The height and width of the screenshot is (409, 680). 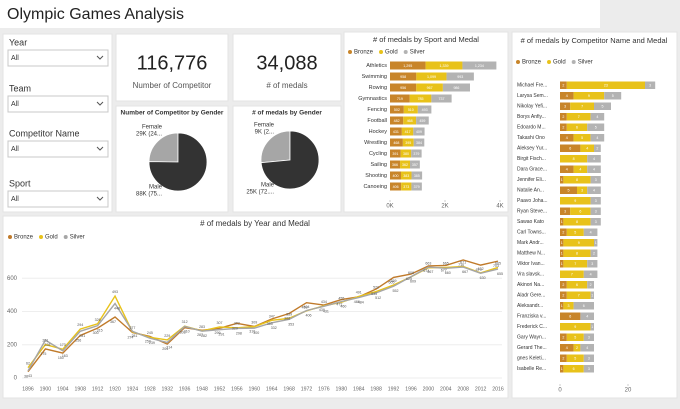 I want to click on data-label: 23, so click(x=606, y=86).